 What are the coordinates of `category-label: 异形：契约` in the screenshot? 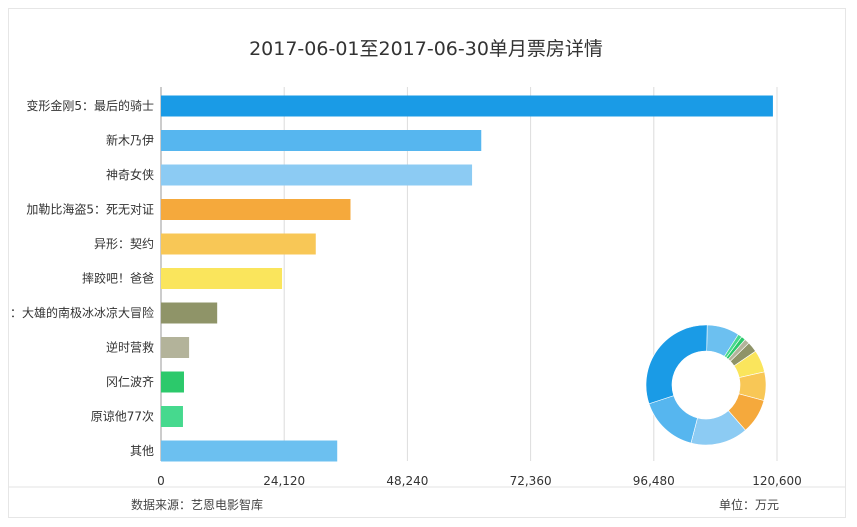 It's located at (124, 243).